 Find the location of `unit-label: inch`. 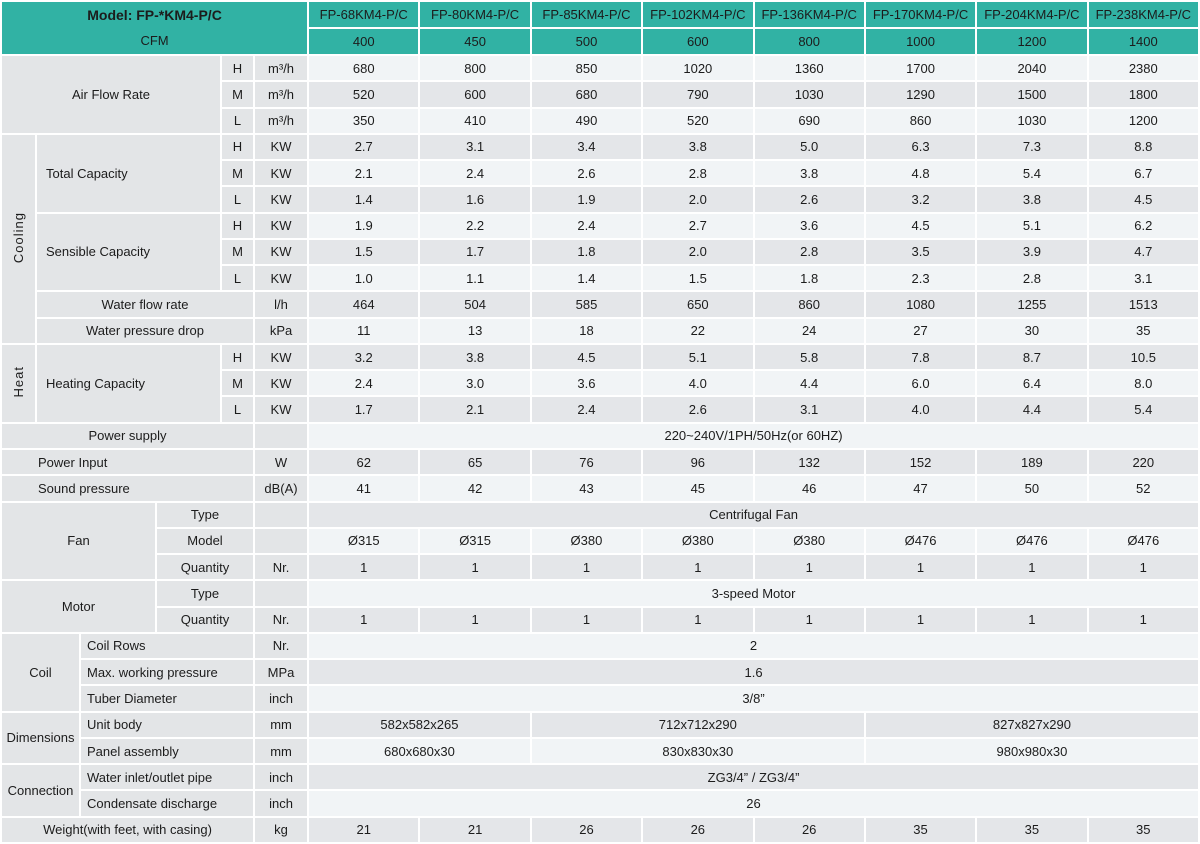

unit-label: inch is located at coordinates (281, 803).